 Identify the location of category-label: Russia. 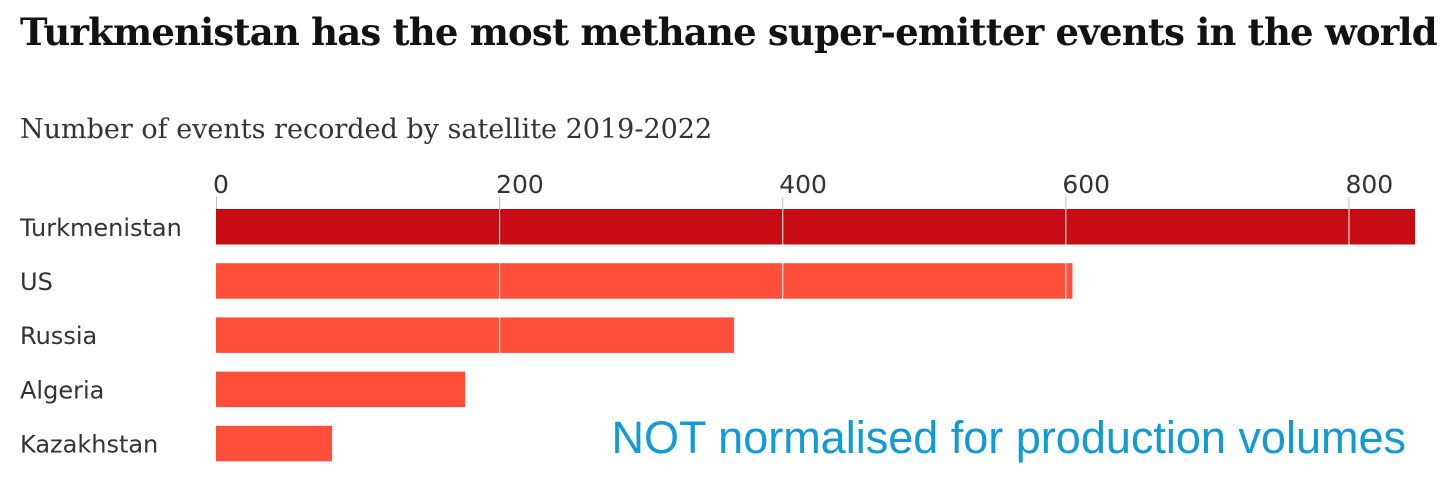
(58, 336).